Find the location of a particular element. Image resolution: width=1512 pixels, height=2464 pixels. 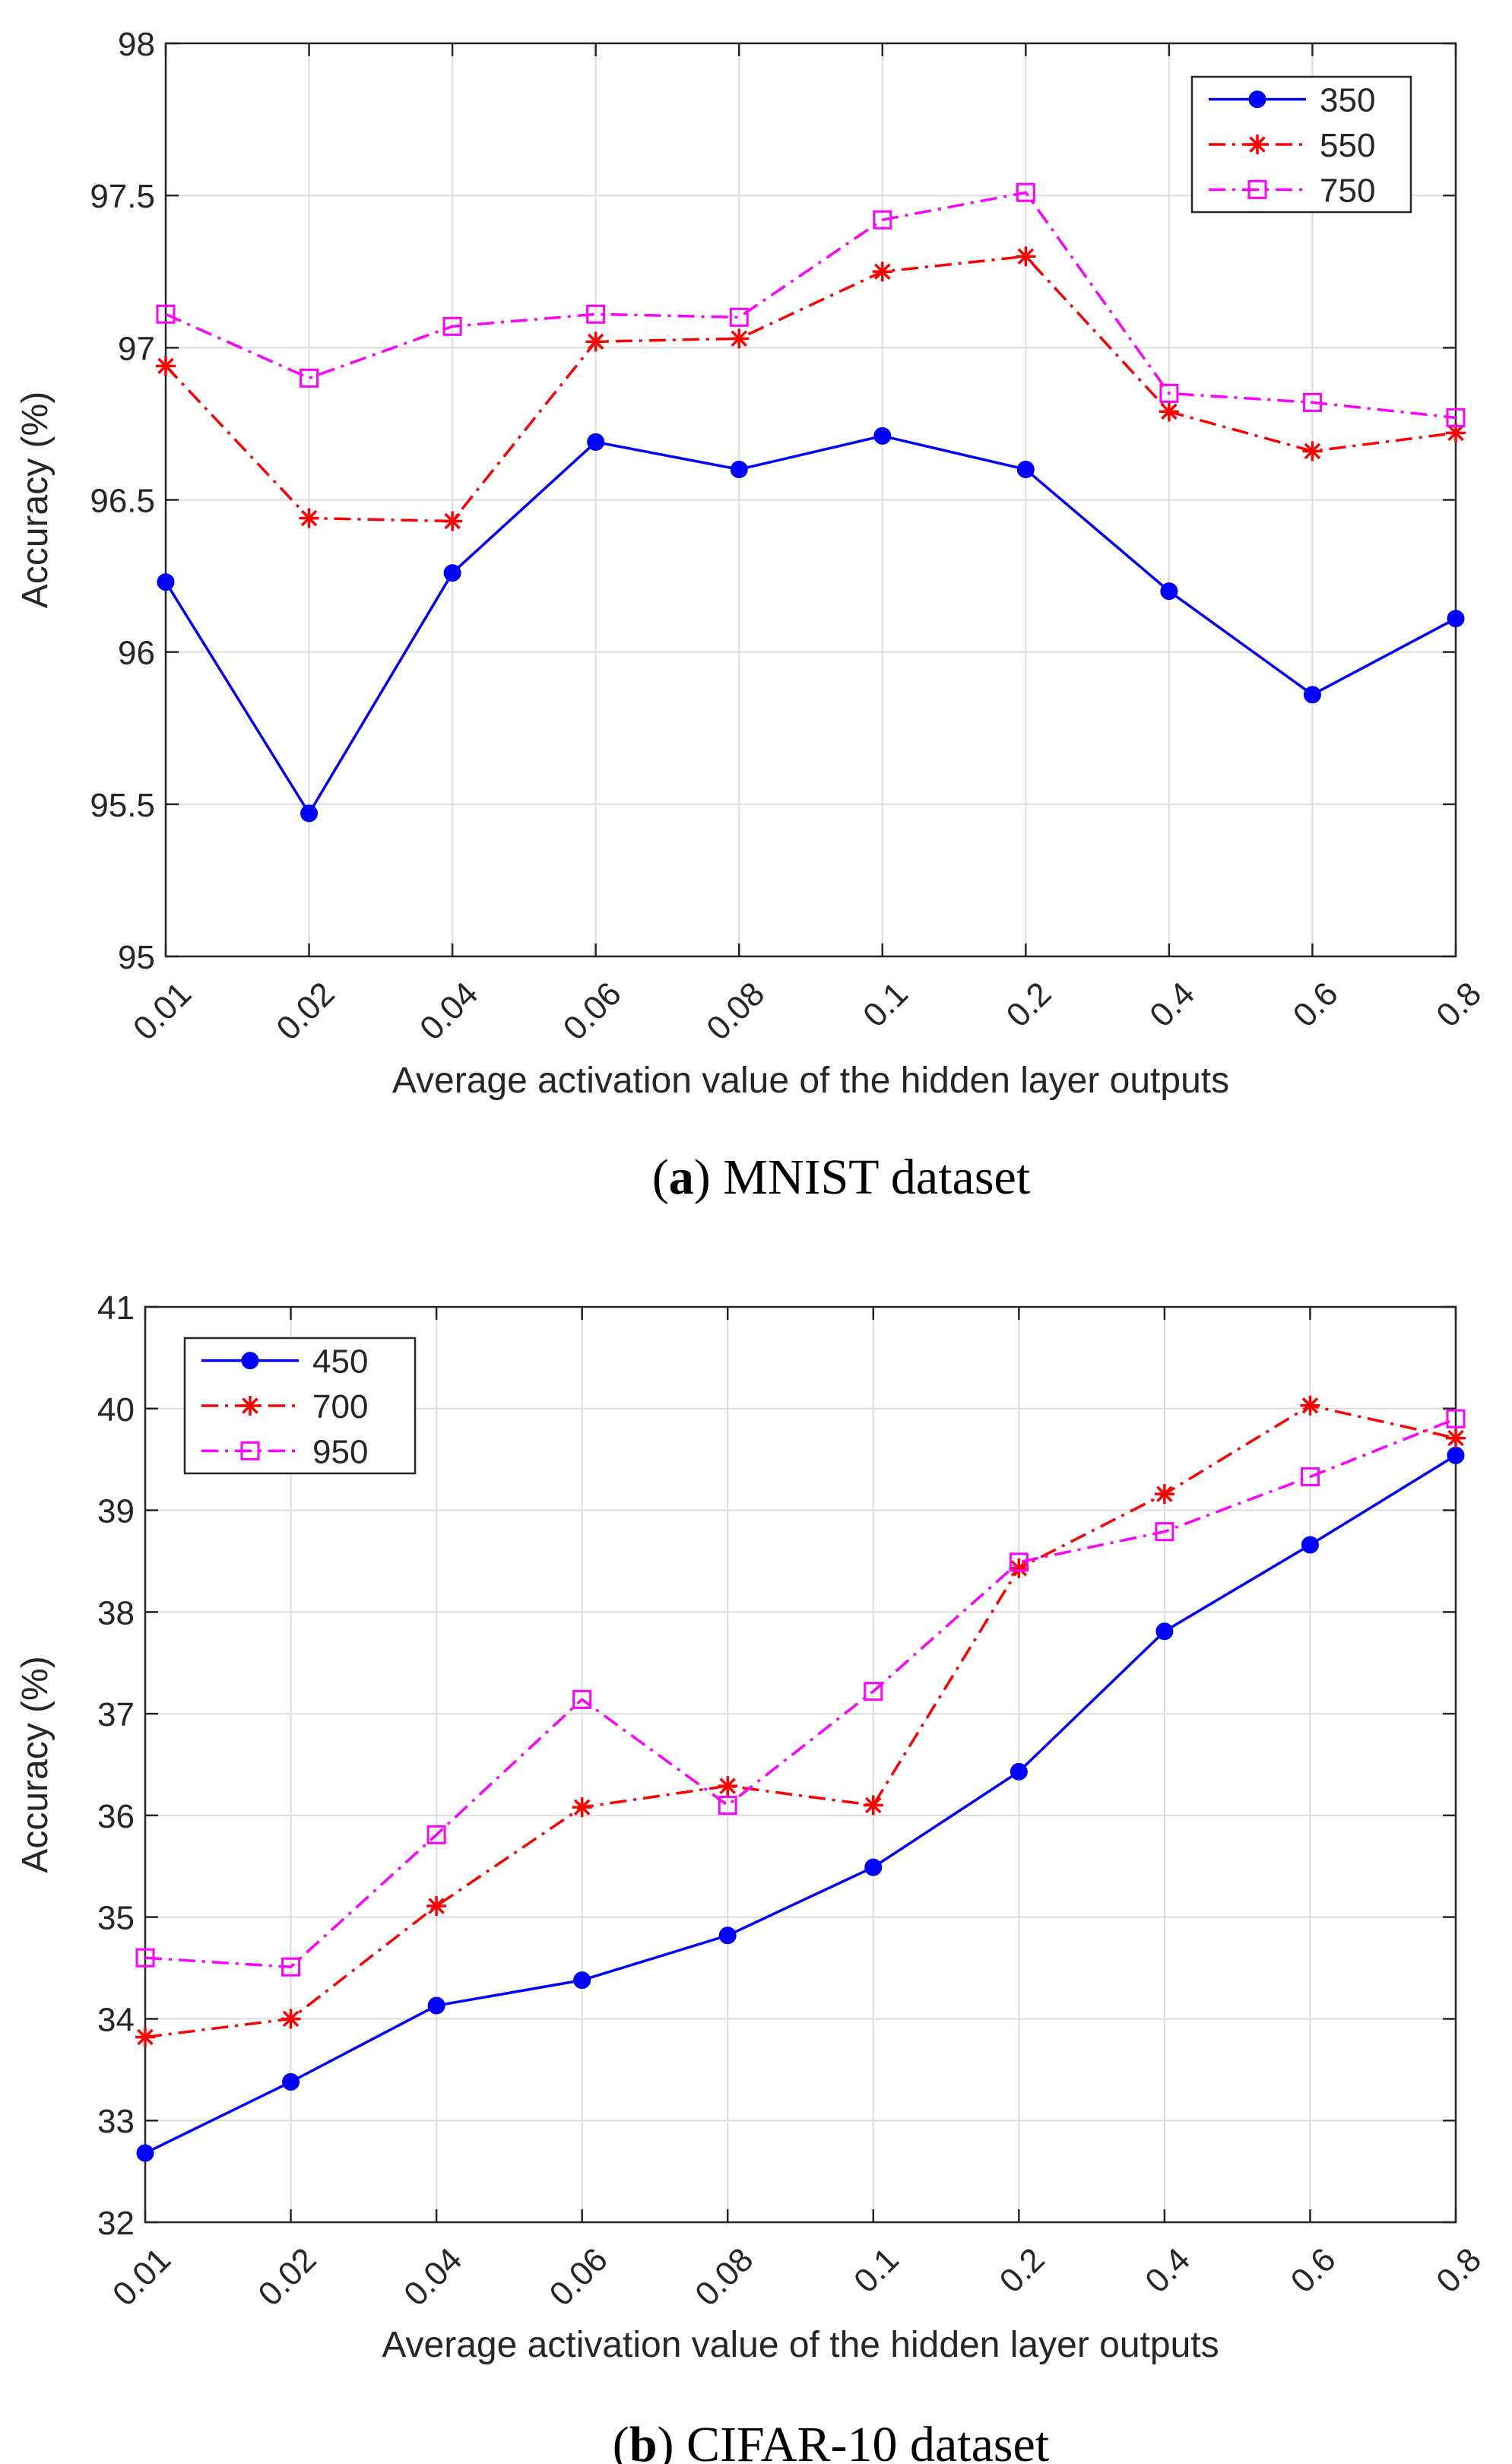

legend-label-750: 750 is located at coordinates (1347, 190).